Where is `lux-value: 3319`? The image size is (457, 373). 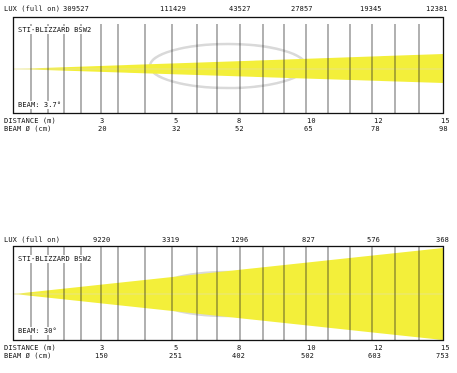 lux-value: 3319 is located at coordinates (171, 240).